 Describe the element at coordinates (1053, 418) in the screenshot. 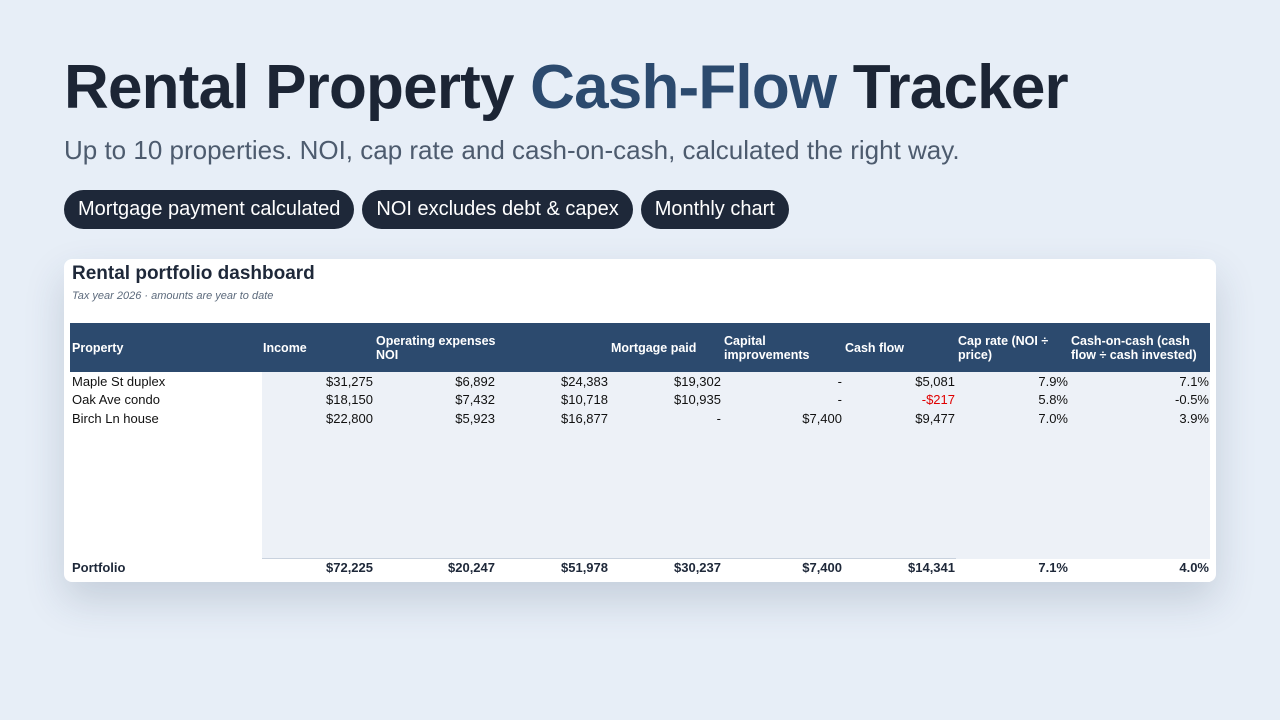

I see `cell-cap-rate: 7.0%` at that location.